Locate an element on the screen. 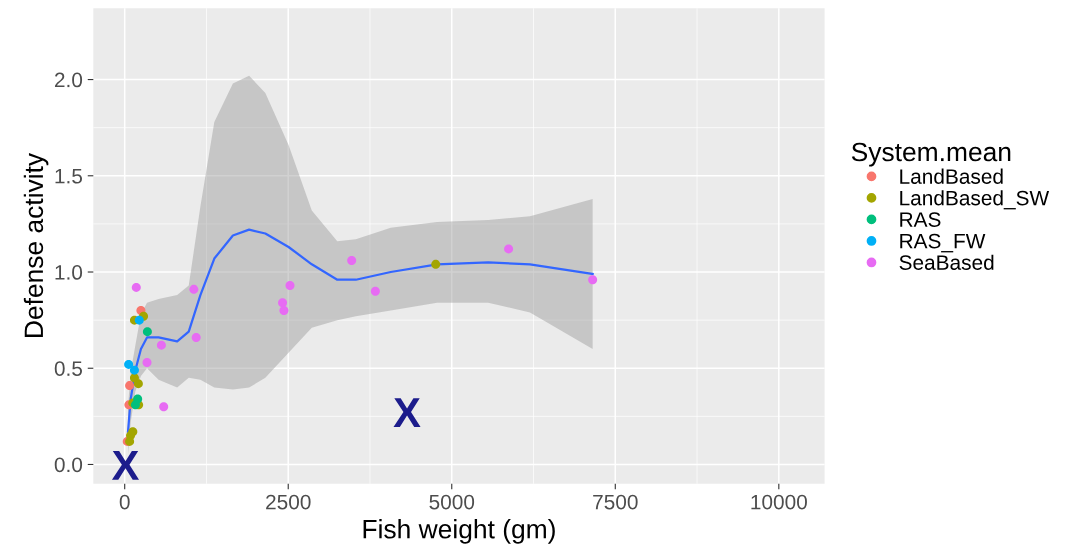 The width and height of the screenshot is (1085, 556). x-tick-label: 7500 is located at coordinates (615, 502).